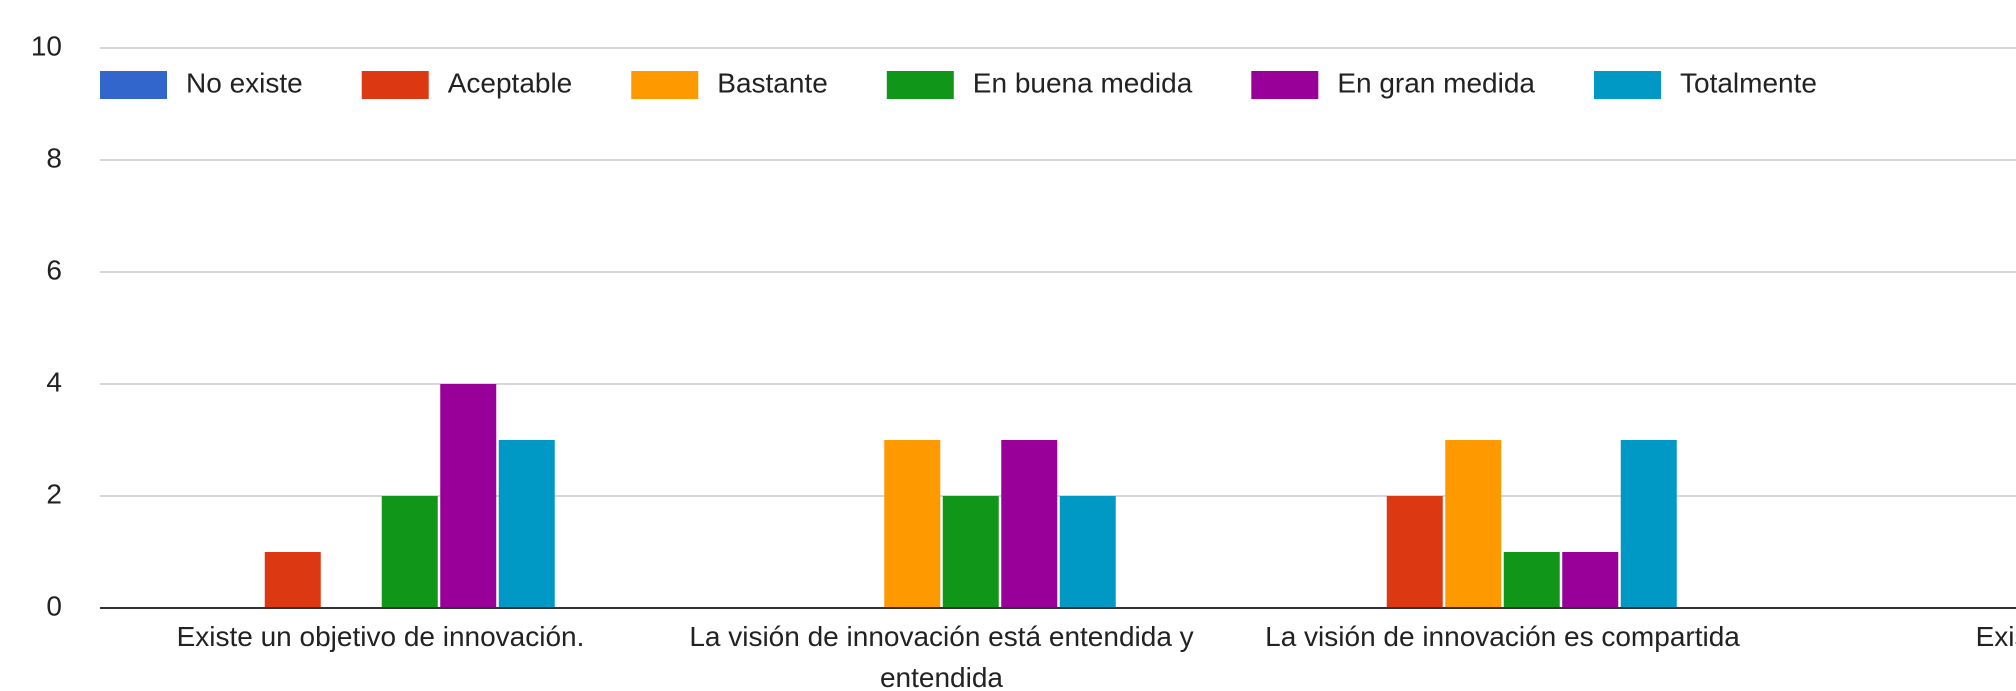 The height and width of the screenshot is (691, 2016). I want to click on x-tick-label: La visión de innovación es compartida, so click(1502, 636).